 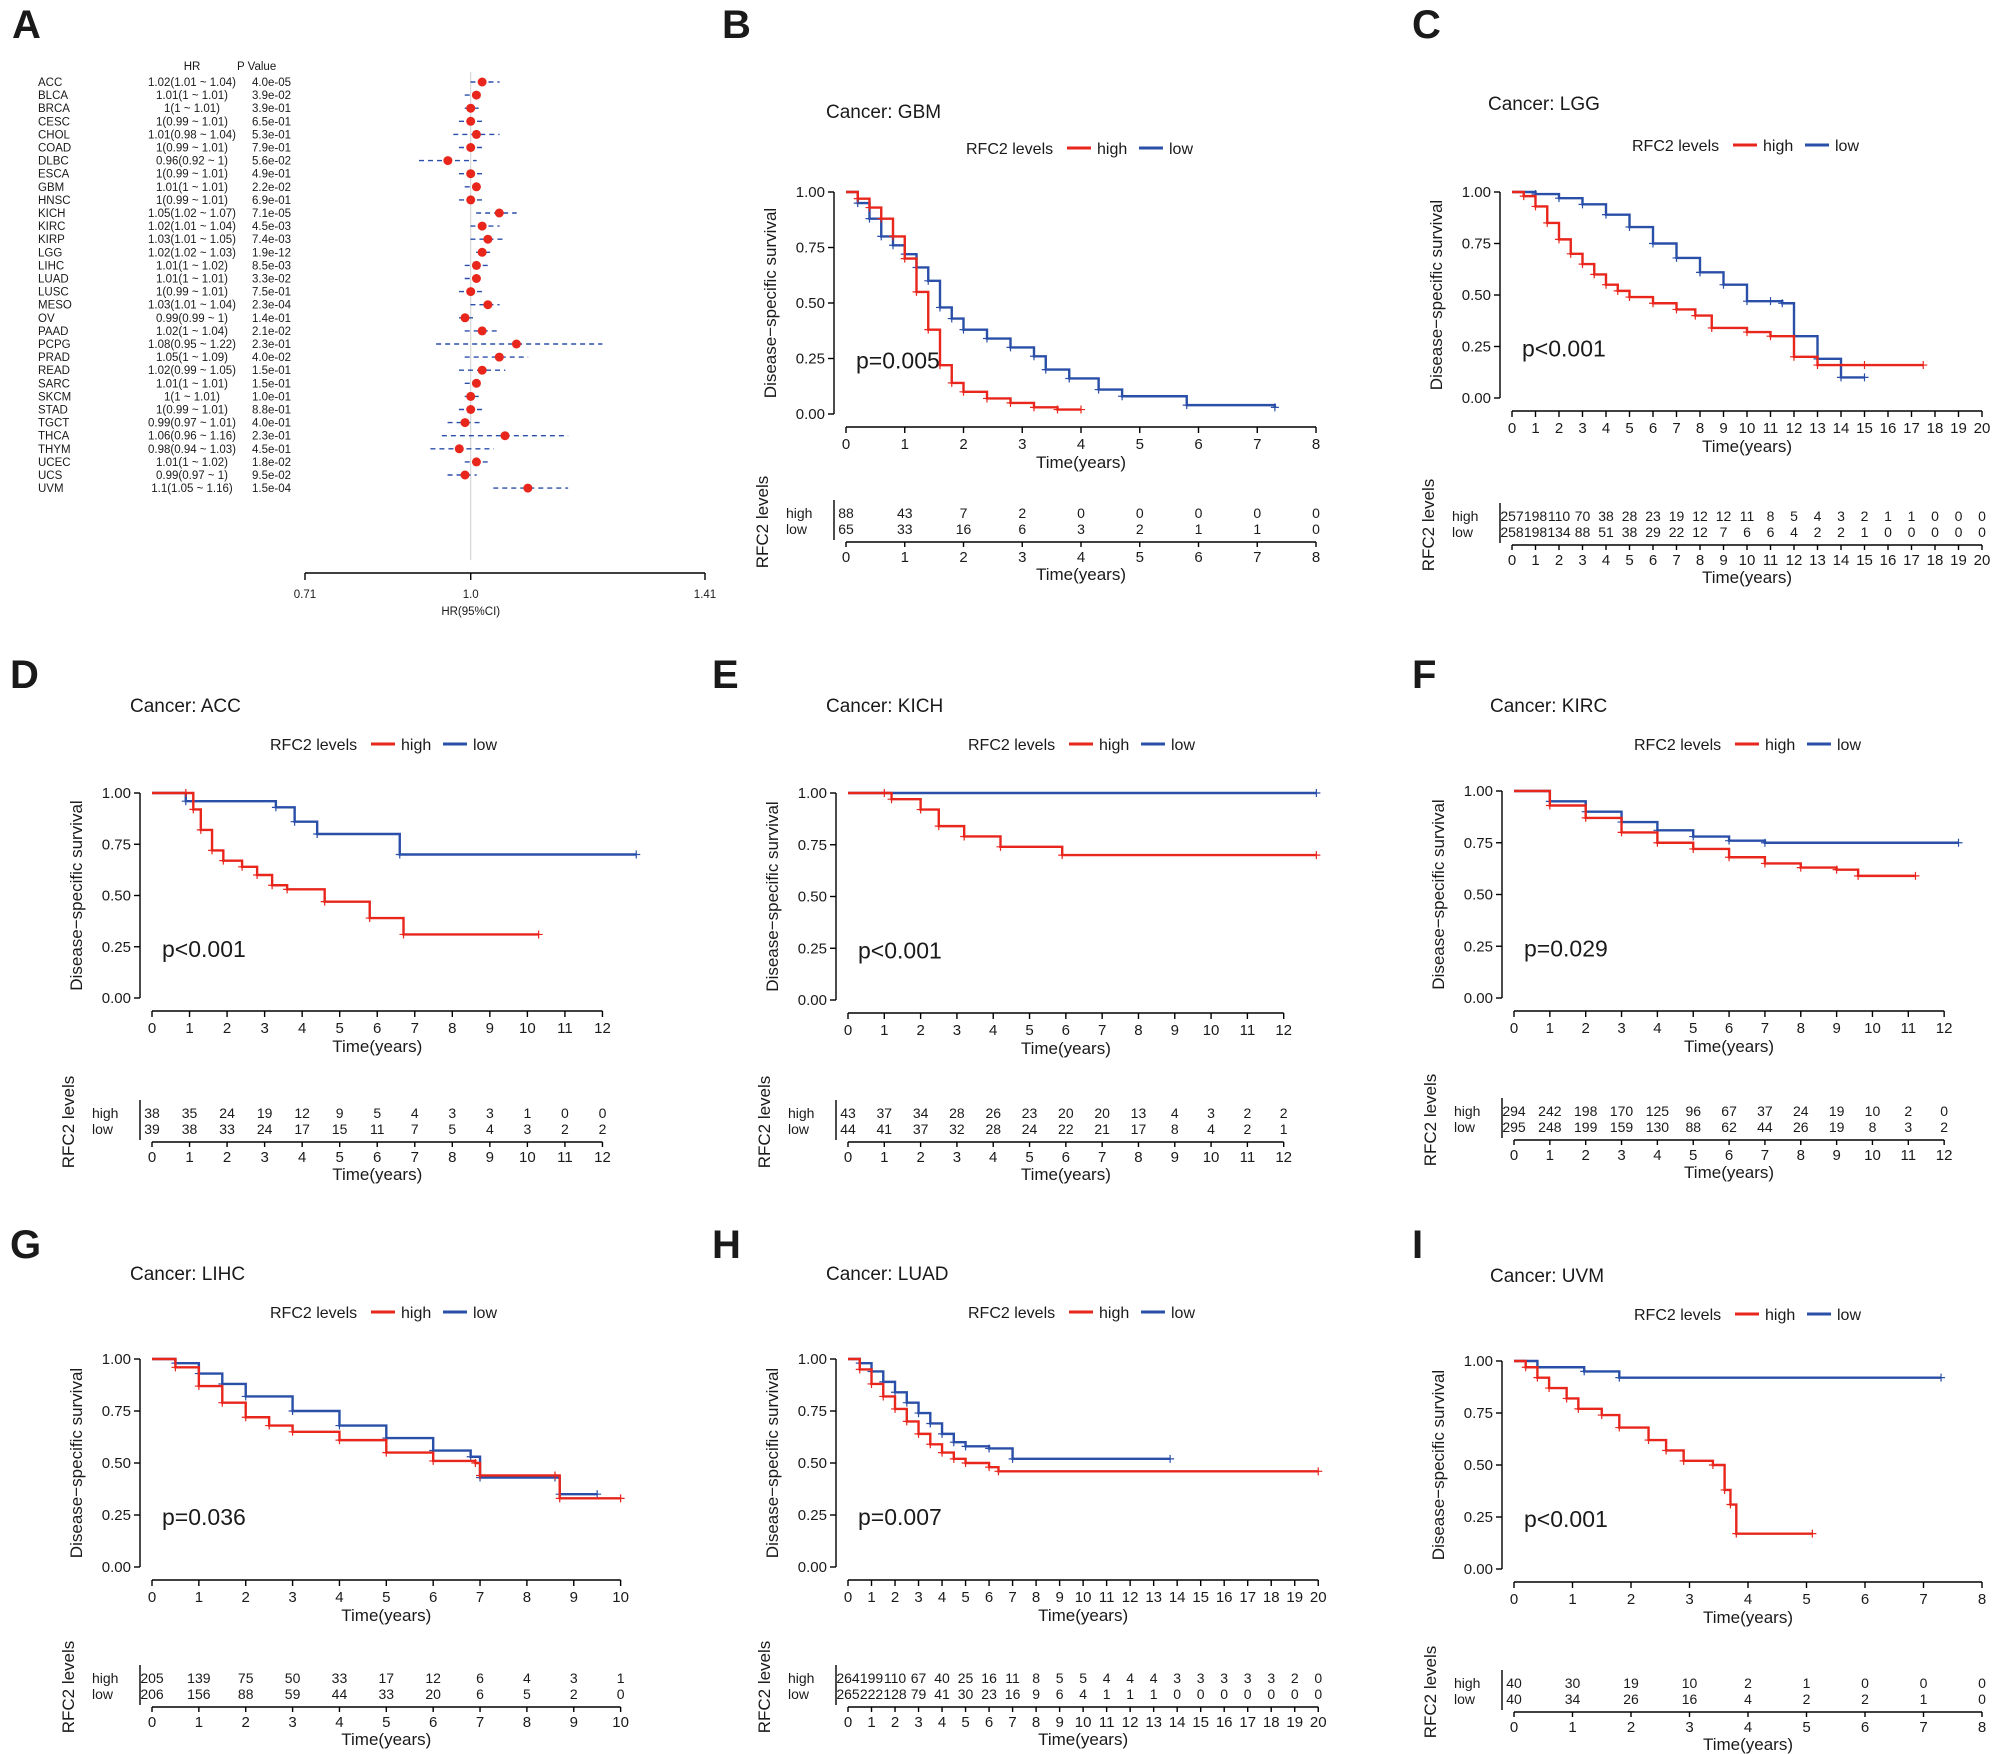 What do you see at coordinates (46, 319) in the screenshot?
I see `forest-row-cancer: OV` at bounding box center [46, 319].